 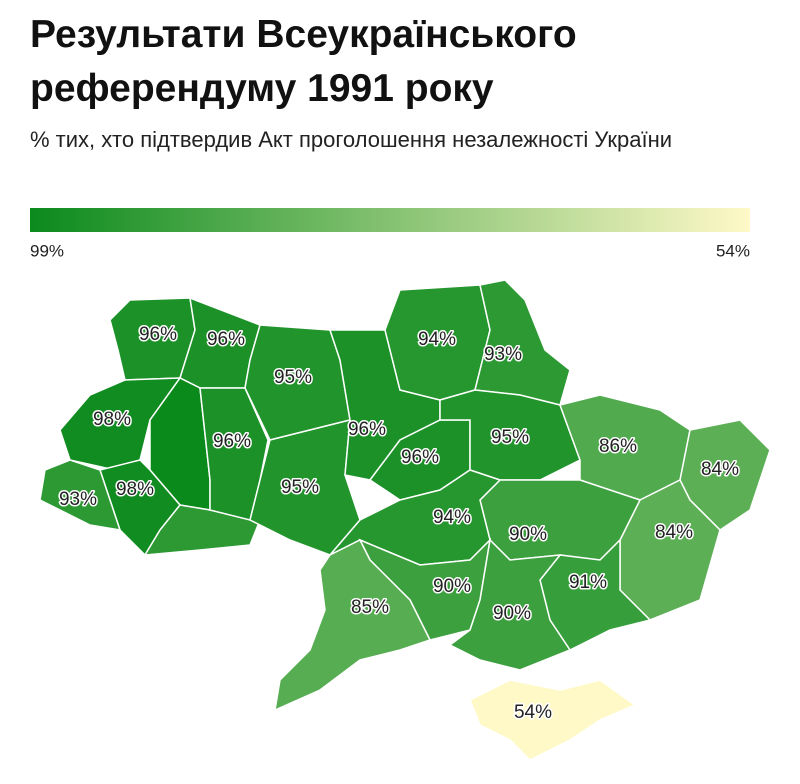 What do you see at coordinates (47, 250) in the screenshot?
I see `legend-max-label: 99%` at bounding box center [47, 250].